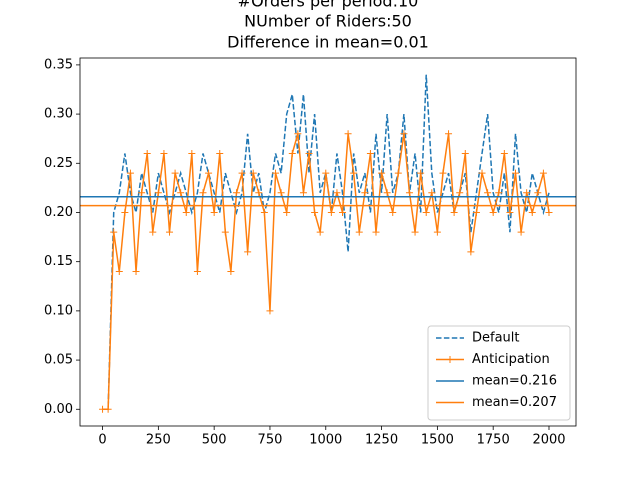 Image resolution: width=640 pixels, height=480 pixels. Describe the element at coordinates (450, 359) in the screenshot. I see `legend-marker` at that location.